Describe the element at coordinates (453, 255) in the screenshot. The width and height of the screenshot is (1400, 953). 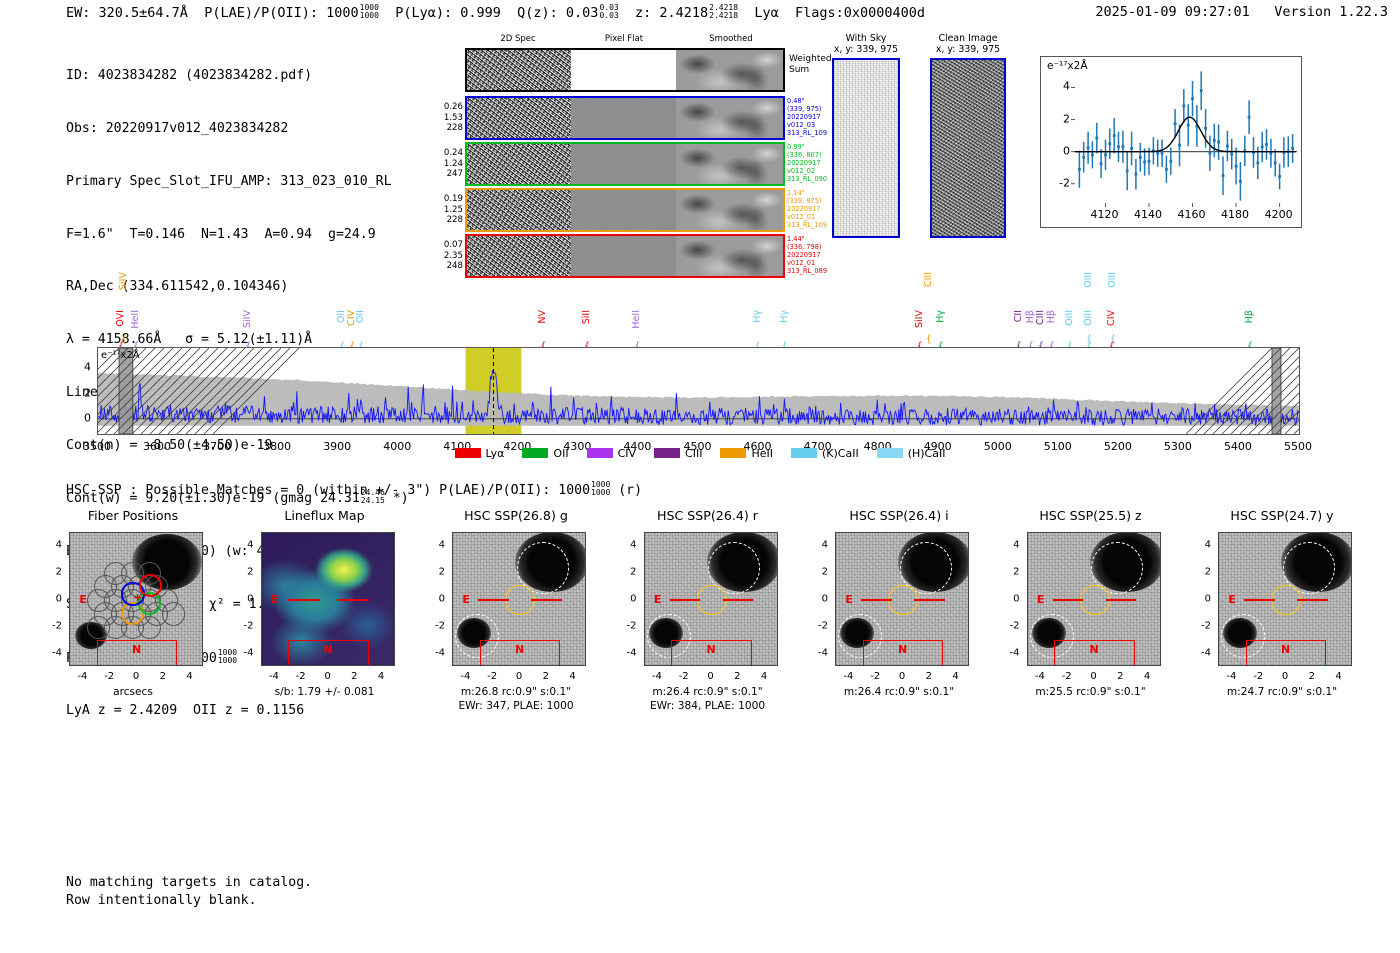
I see `fiber-row-stats: 0.07 2.35 248` at that location.